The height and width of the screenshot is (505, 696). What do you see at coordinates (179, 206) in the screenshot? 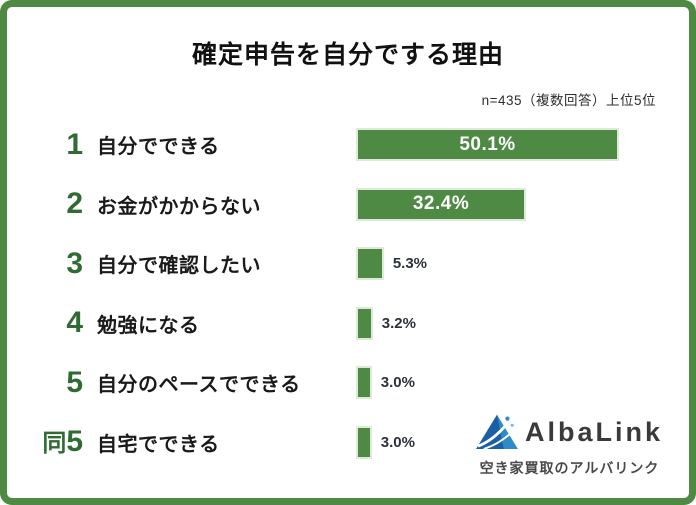
I see `reason-label: お金がかからない` at bounding box center [179, 206].